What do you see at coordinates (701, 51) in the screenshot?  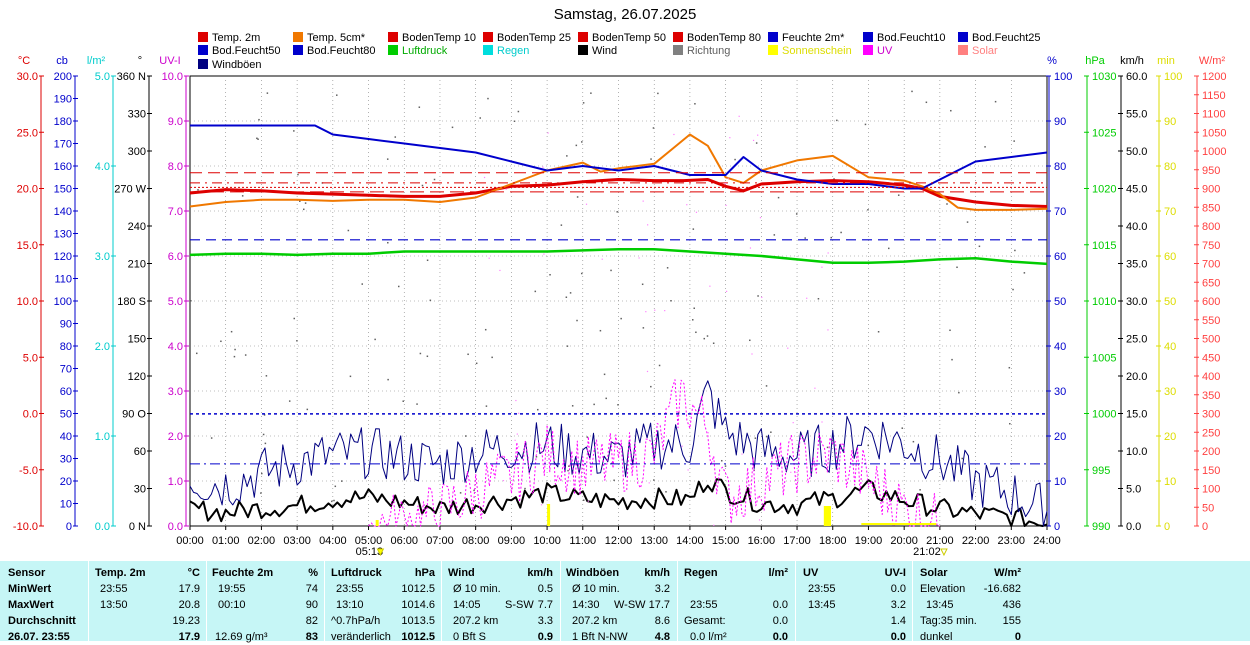 I see `legend-item: Richtung` at bounding box center [701, 51].